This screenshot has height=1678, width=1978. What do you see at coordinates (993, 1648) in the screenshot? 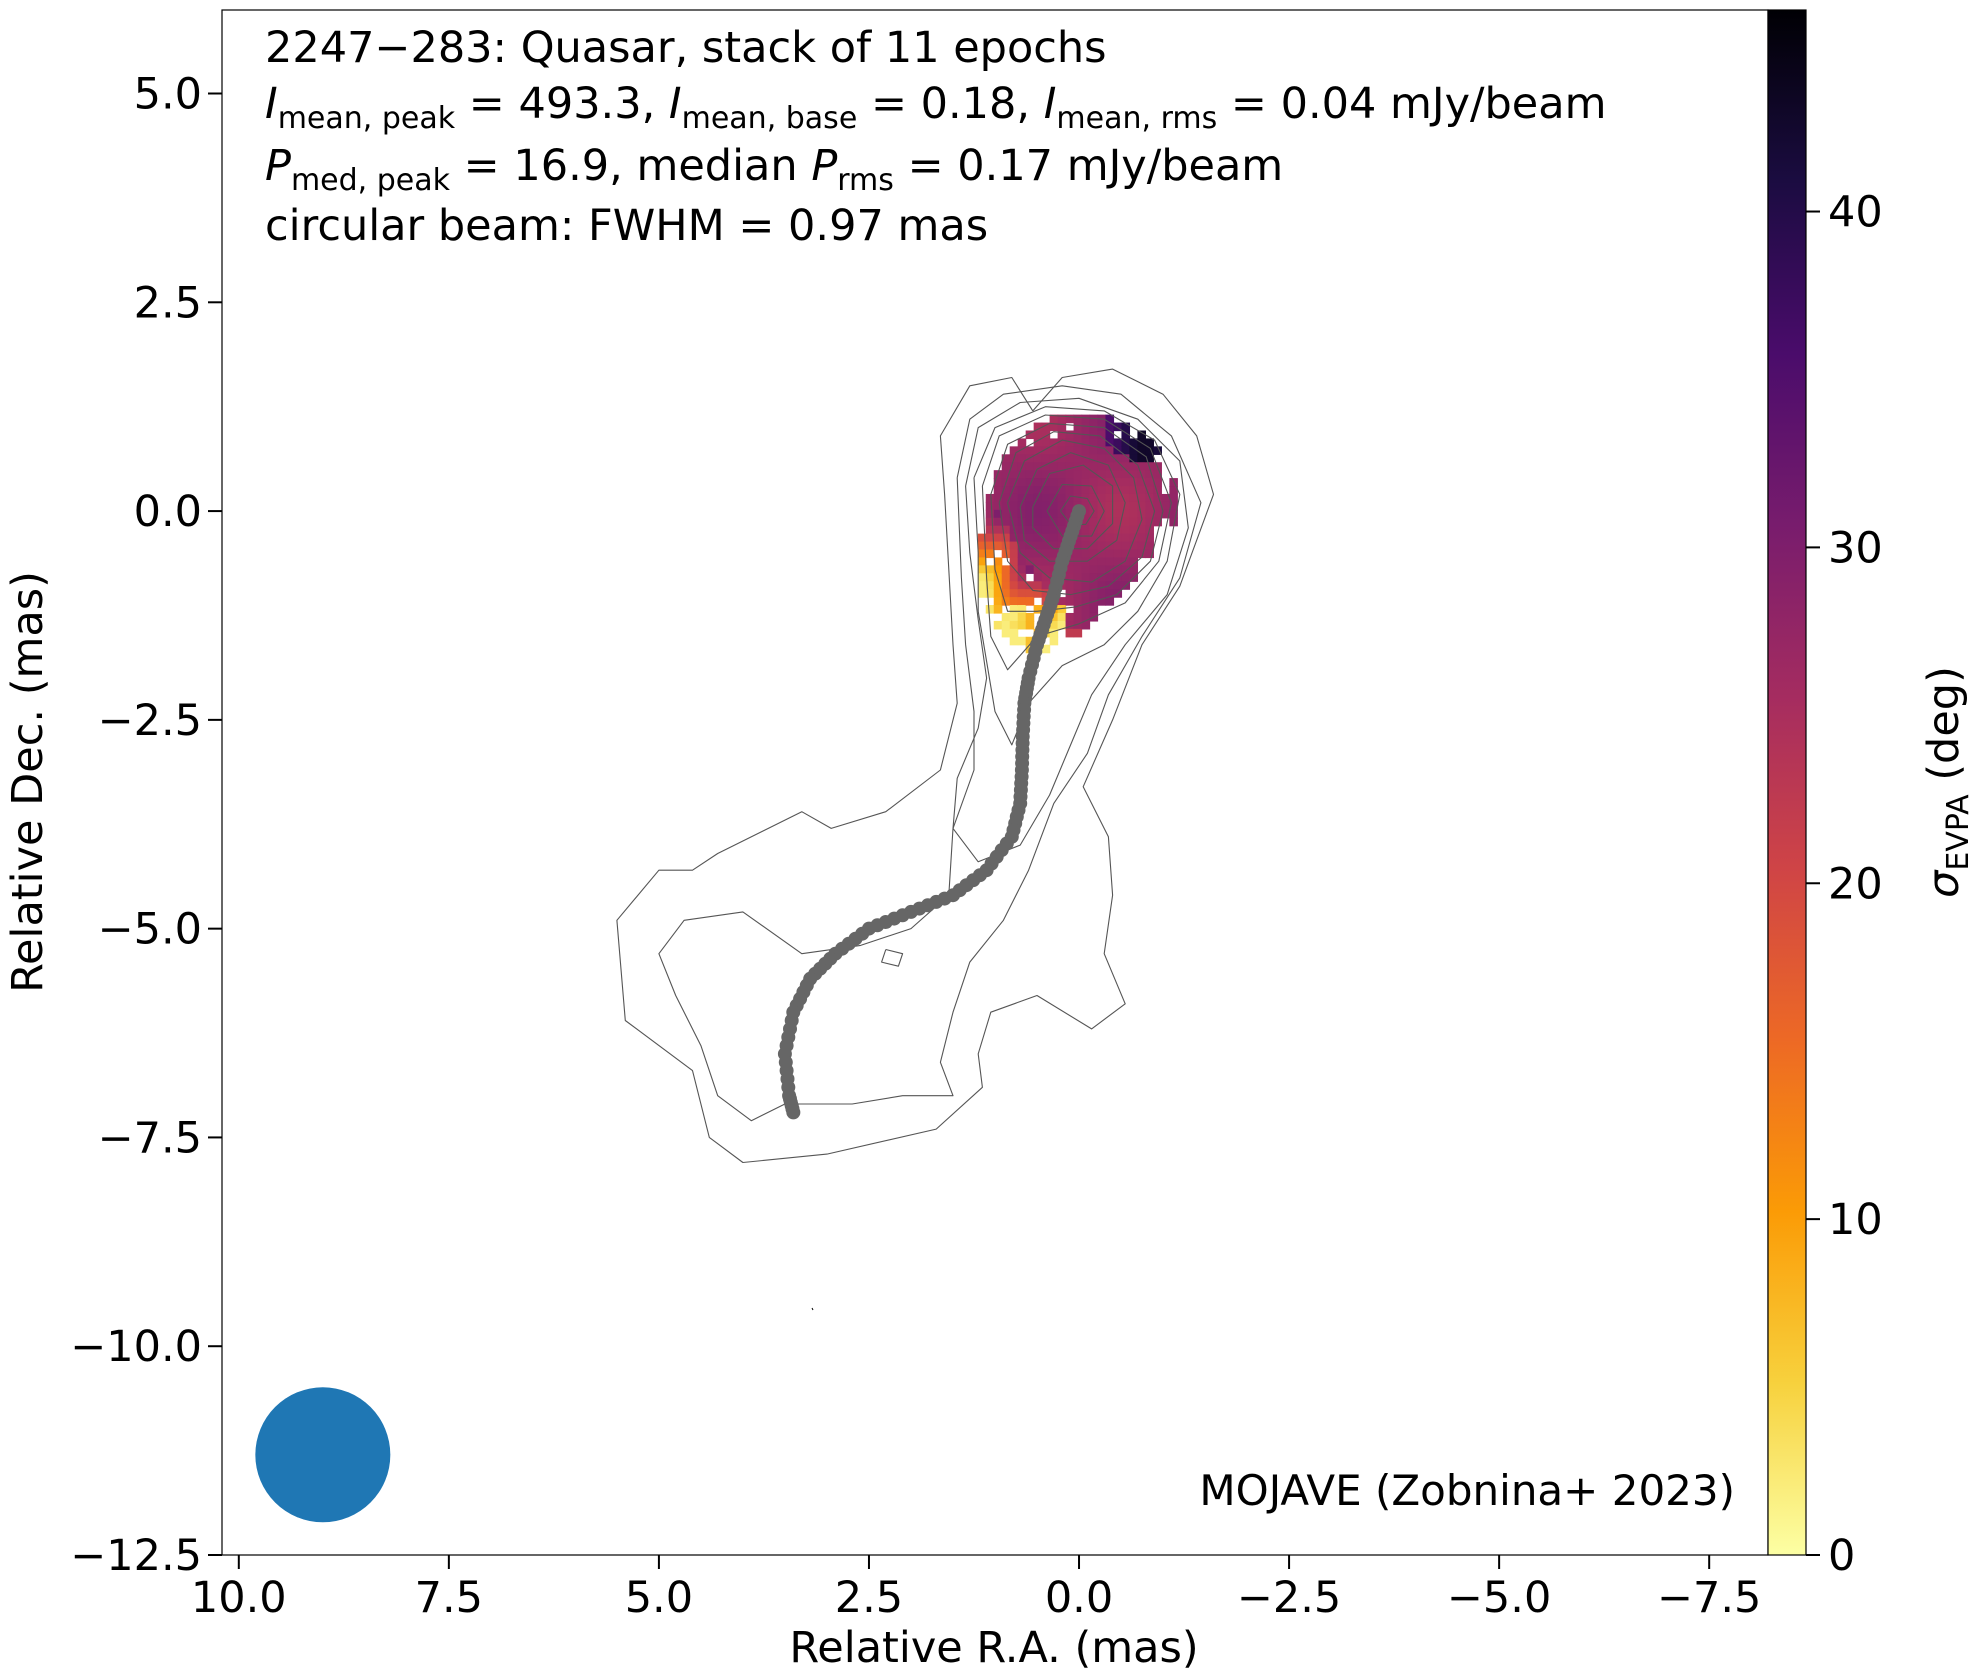
I see `x-axis-label: Relative R.A. (mas)` at bounding box center [993, 1648].